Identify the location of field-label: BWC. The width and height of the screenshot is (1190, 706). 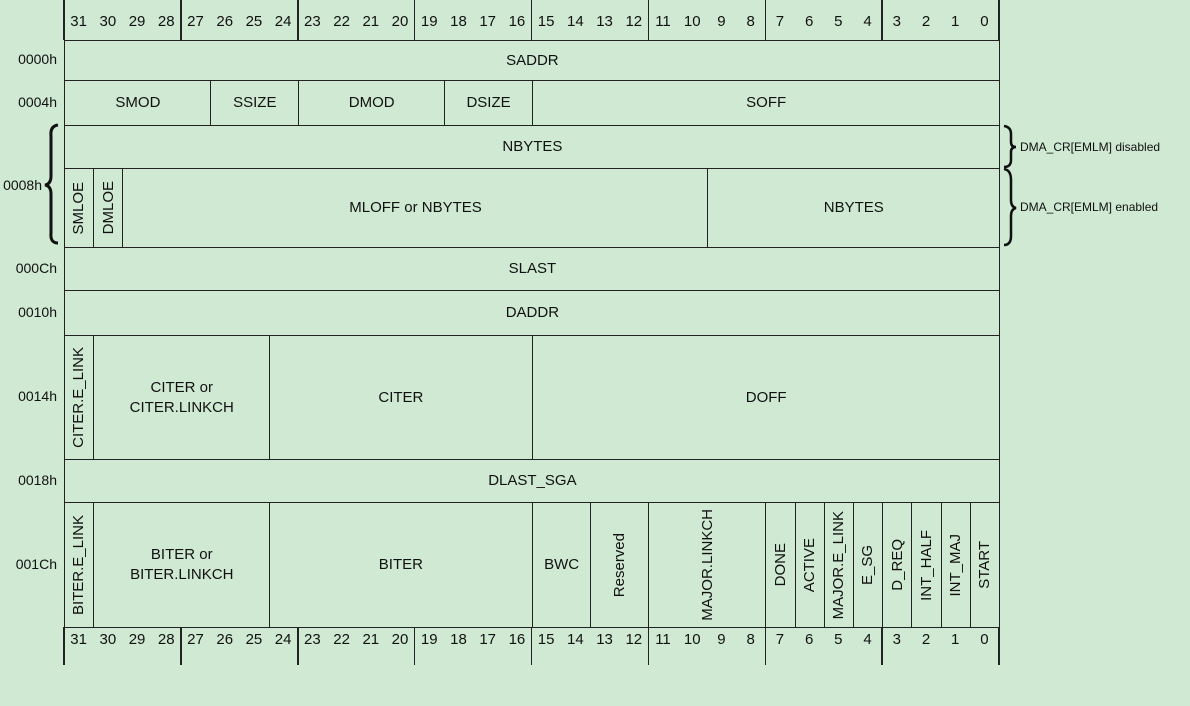
(561, 565).